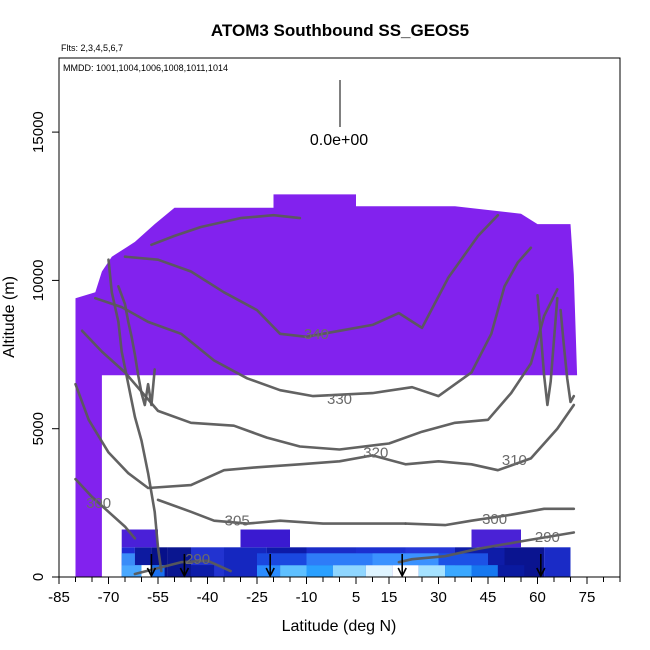 This screenshot has height=650, width=650. Describe the element at coordinates (356, 597) in the screenshot. I see `x-tick-label: 5` at that location.